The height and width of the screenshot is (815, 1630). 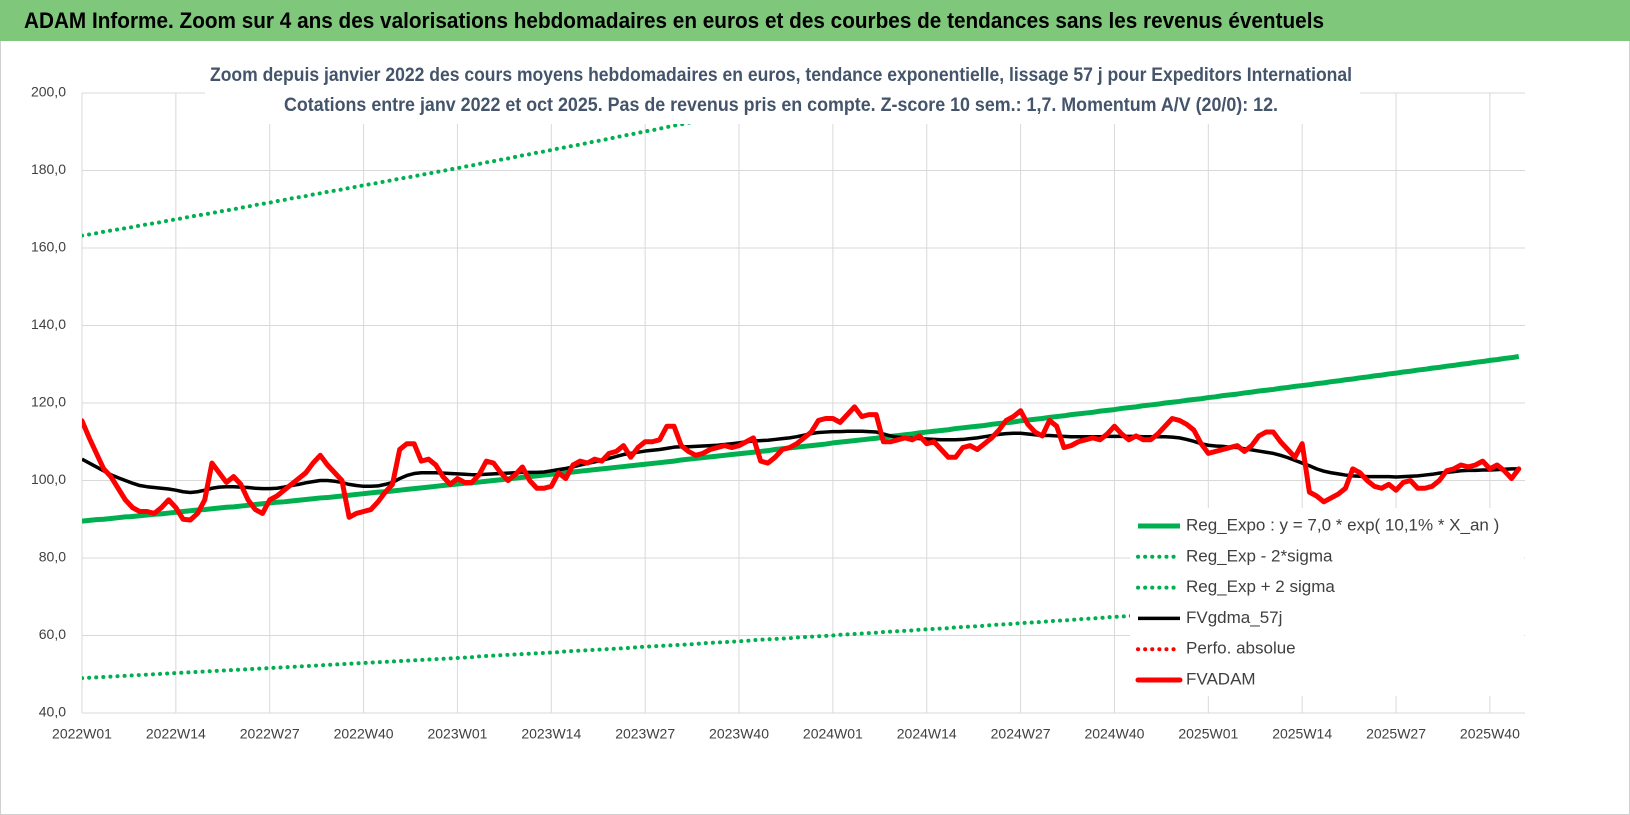 What do you see at coordinates (52, 634) in the screenshot?
I see `y-tick-label: 60,0` at bounding box center [52, 634].